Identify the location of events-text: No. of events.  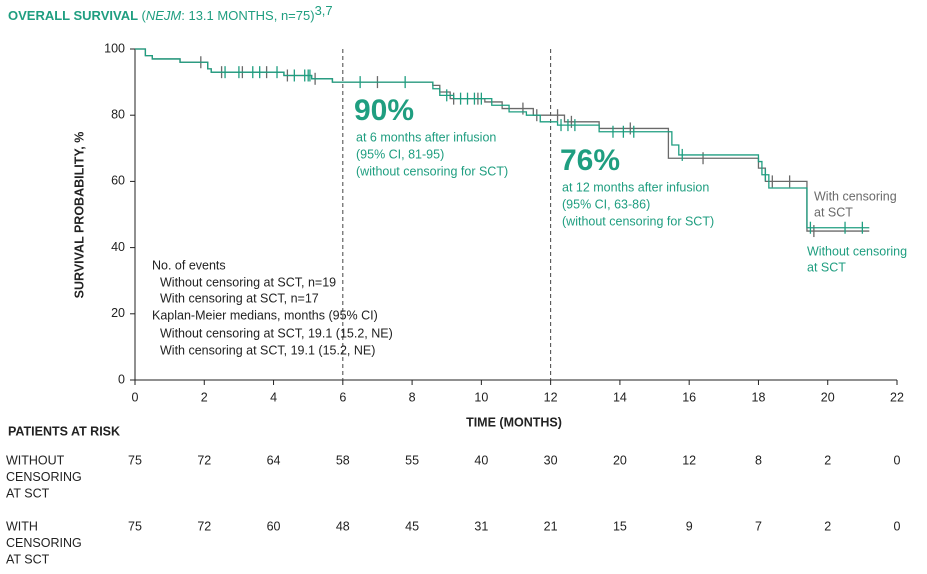
(189, 265).